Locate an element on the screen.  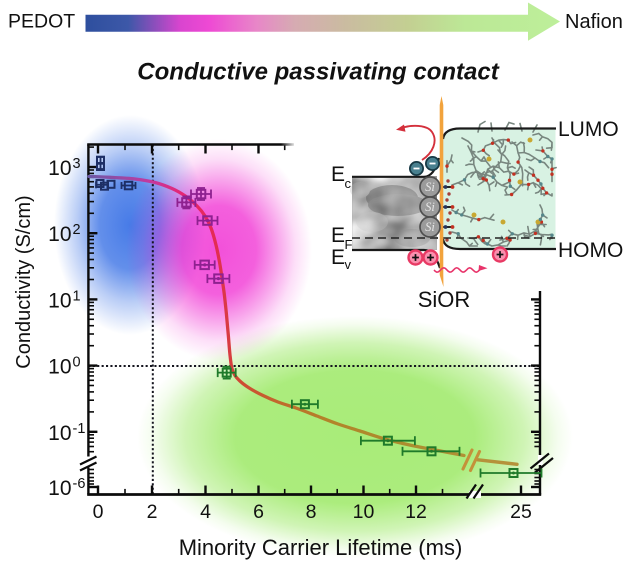
svg-text: 12 is located at coordinates (416, 512).